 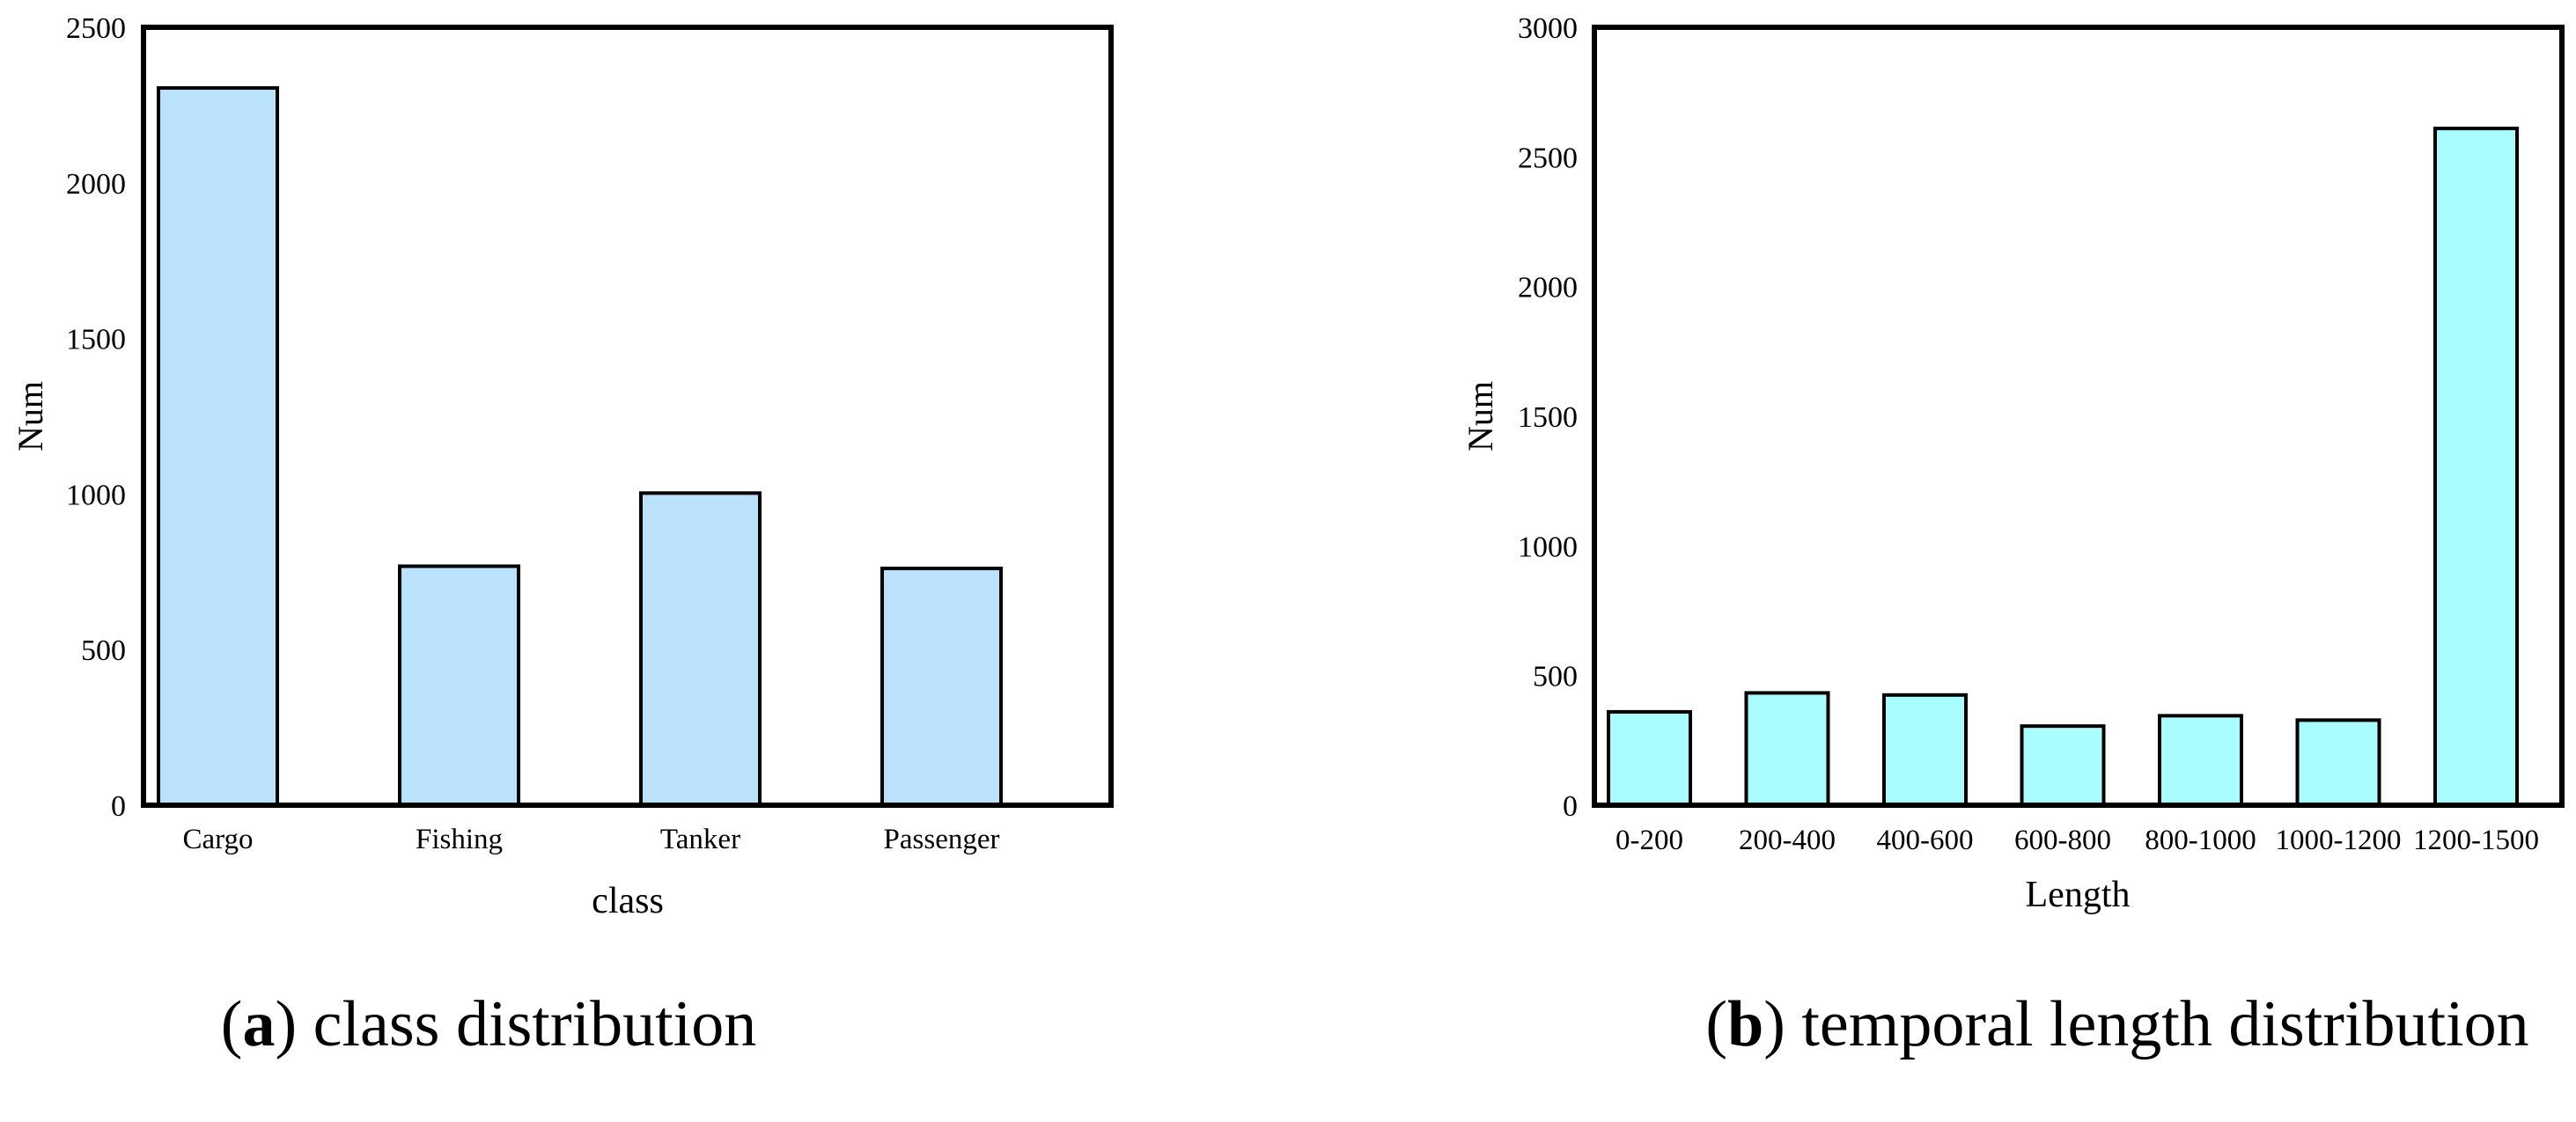 I want to click on caption: (a) class distribution, so click(x=488, y=1024).